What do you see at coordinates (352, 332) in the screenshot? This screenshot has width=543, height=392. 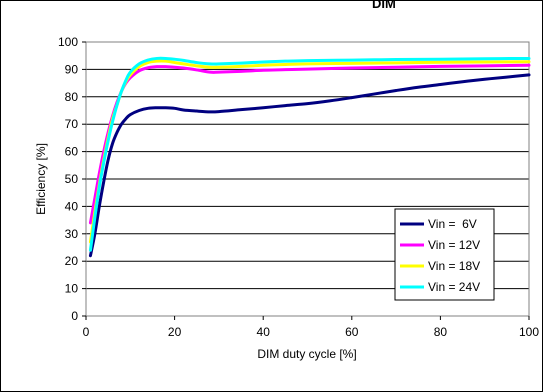 I see `x-tick-label: 60` at bounding box center [352, 332].